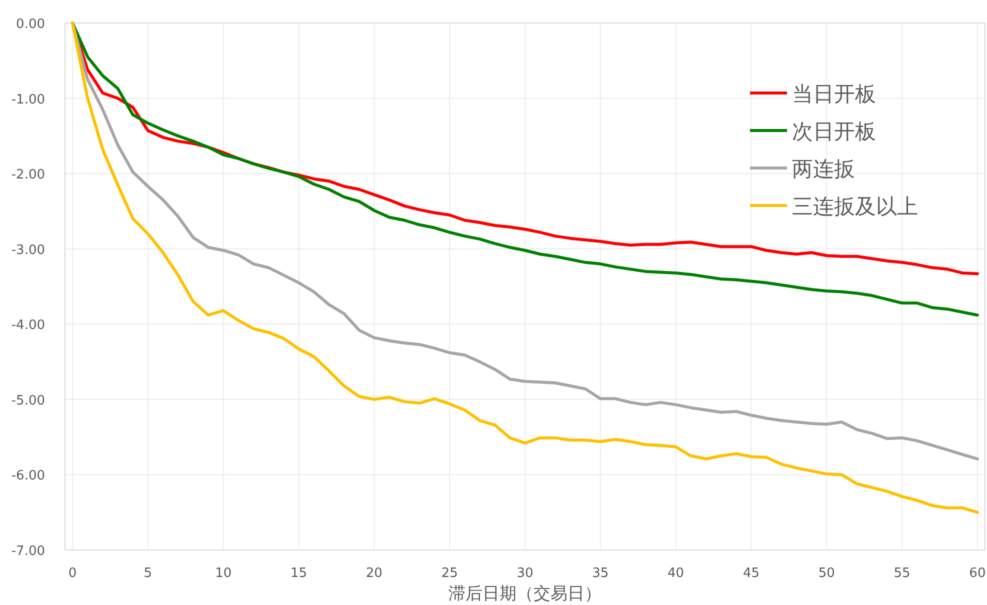 The height and width of the screenshot is (605, 987). What do you see at coordinates (28, 551) in the screenshot?
I see `y-tick-label: -7.00` at bounding box center [28, 551].